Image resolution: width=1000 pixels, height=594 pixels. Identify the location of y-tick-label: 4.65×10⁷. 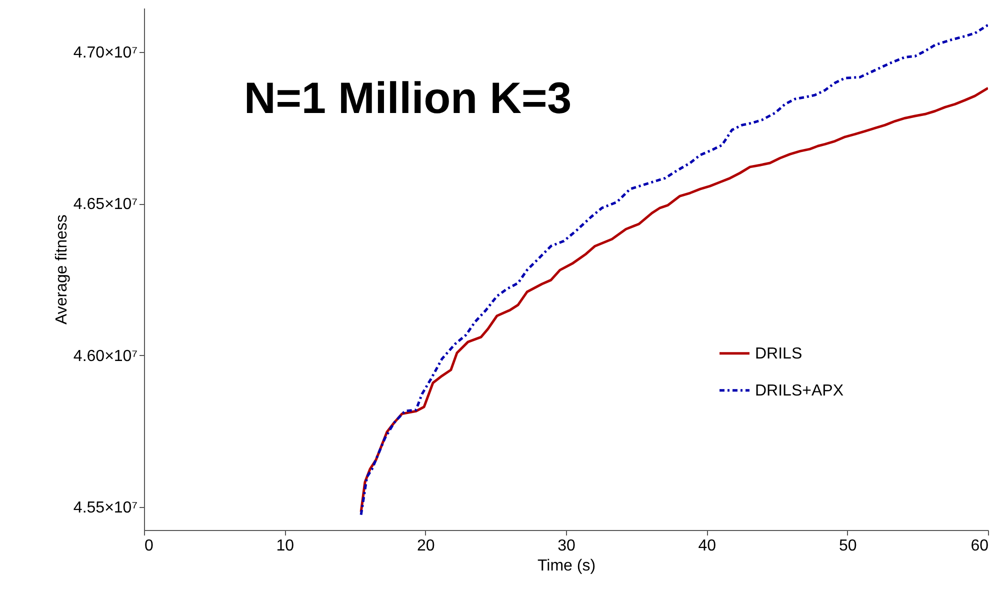
(105, 205).